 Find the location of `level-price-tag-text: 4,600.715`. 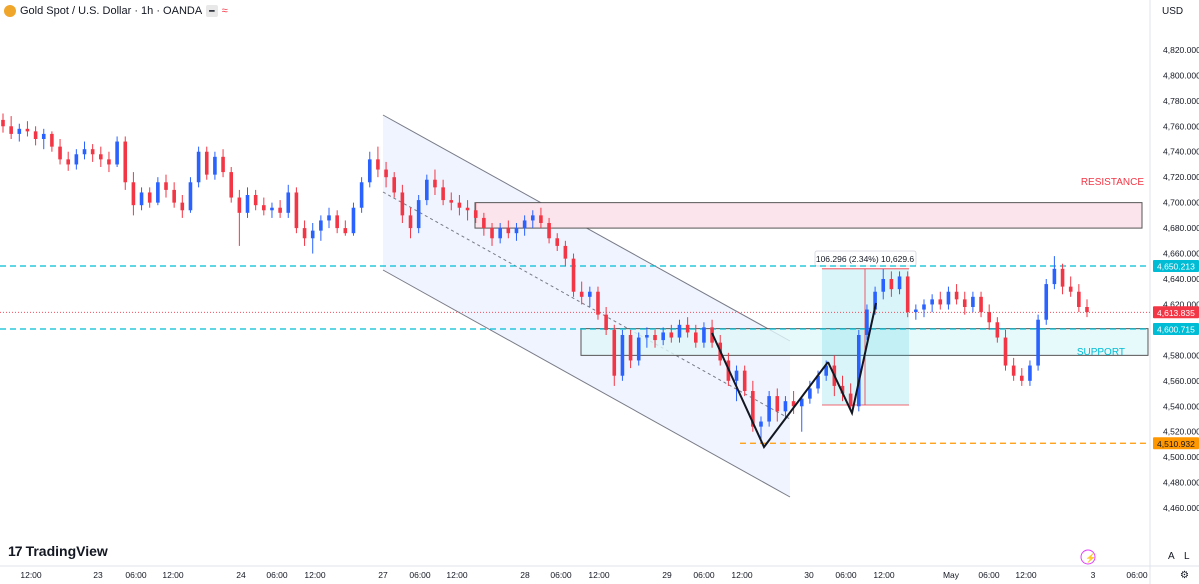

level-price-tag-text: 4,600.715 is located at coordinates (1176, 329).